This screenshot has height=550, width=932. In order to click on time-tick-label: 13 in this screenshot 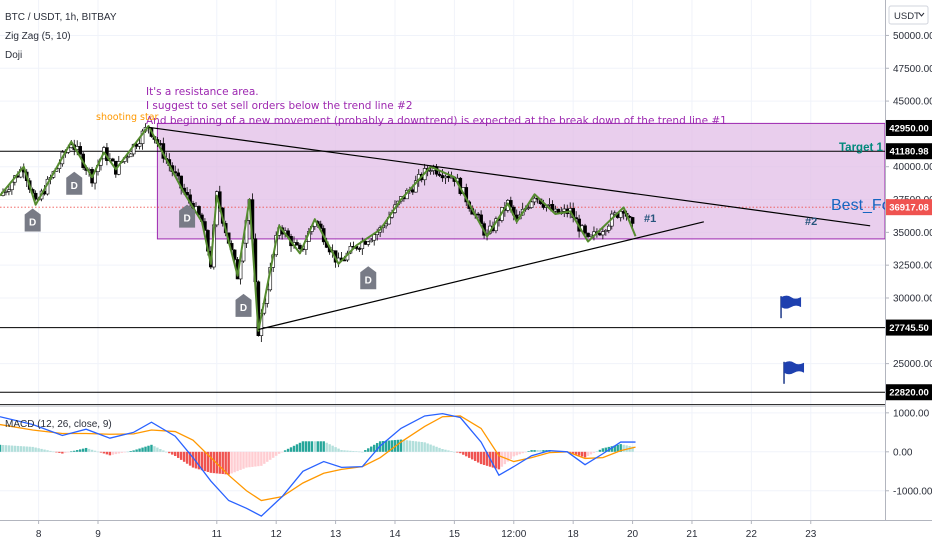, I will do `click(336, 534)`.